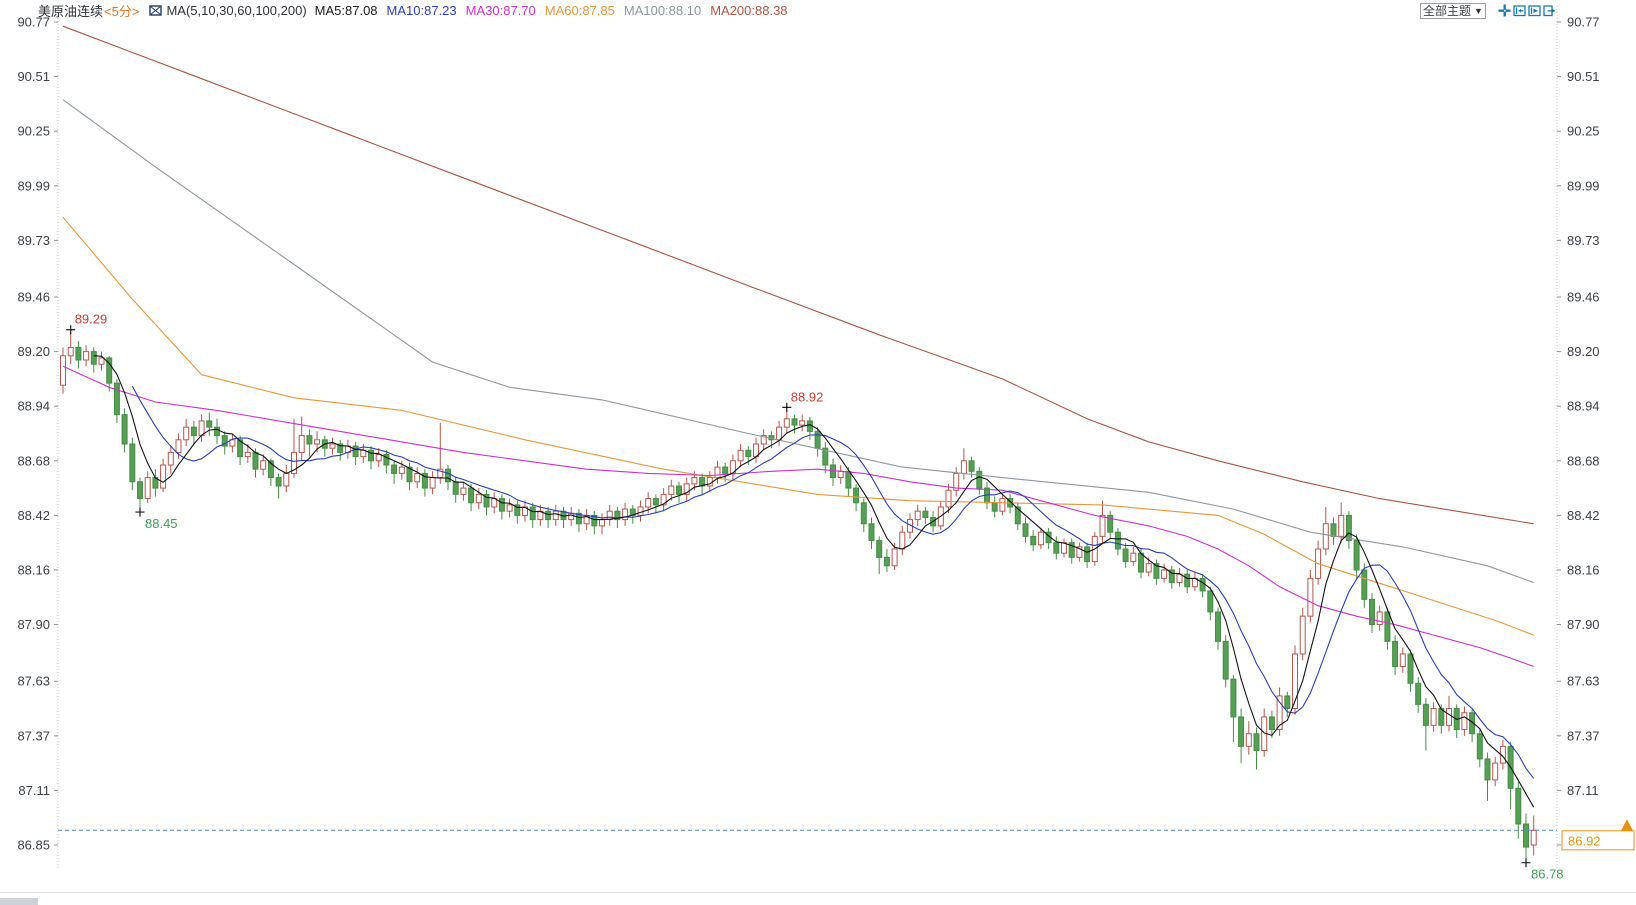  I want to click on price-axis-label-right: 87.90, so click(1583, 624).